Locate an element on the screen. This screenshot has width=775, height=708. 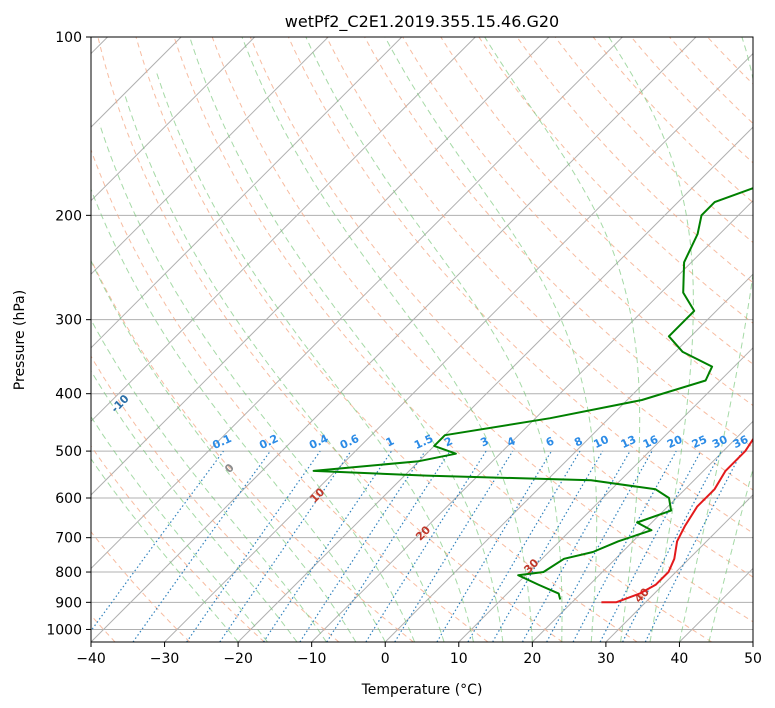
x-tick-label: 10 is located at coordinates (459, 659).